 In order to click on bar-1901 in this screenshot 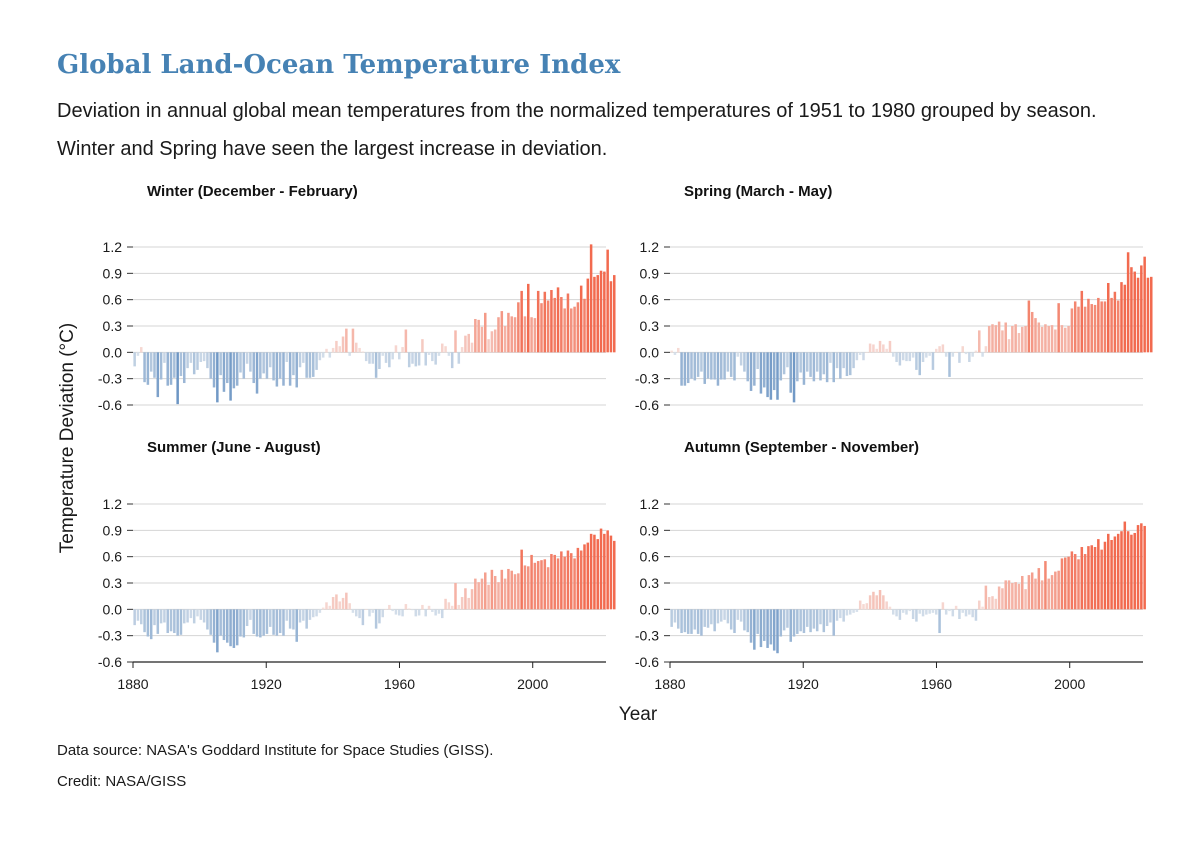, I will do `click(741, 615)`.